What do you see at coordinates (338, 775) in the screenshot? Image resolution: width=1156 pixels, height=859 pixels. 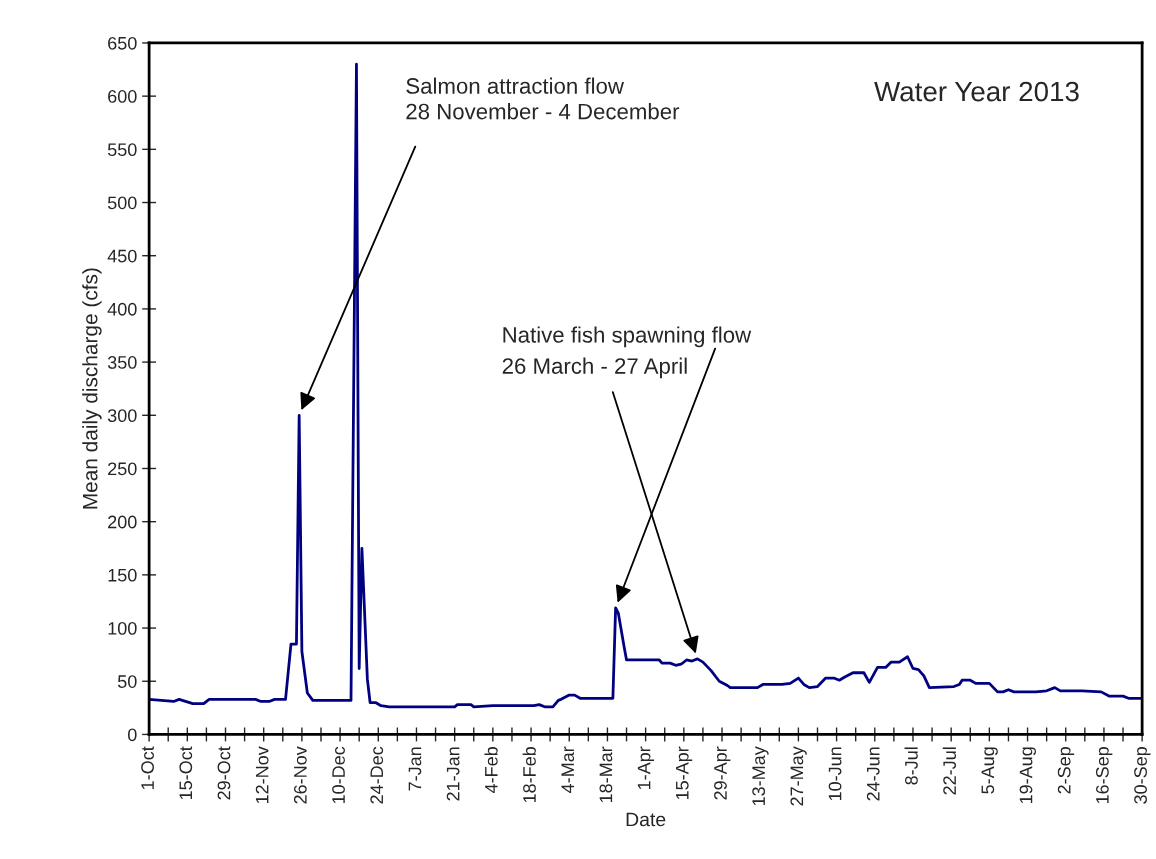 I see `x-tick-label: 10-Dec` at bounding box center [338, 775].